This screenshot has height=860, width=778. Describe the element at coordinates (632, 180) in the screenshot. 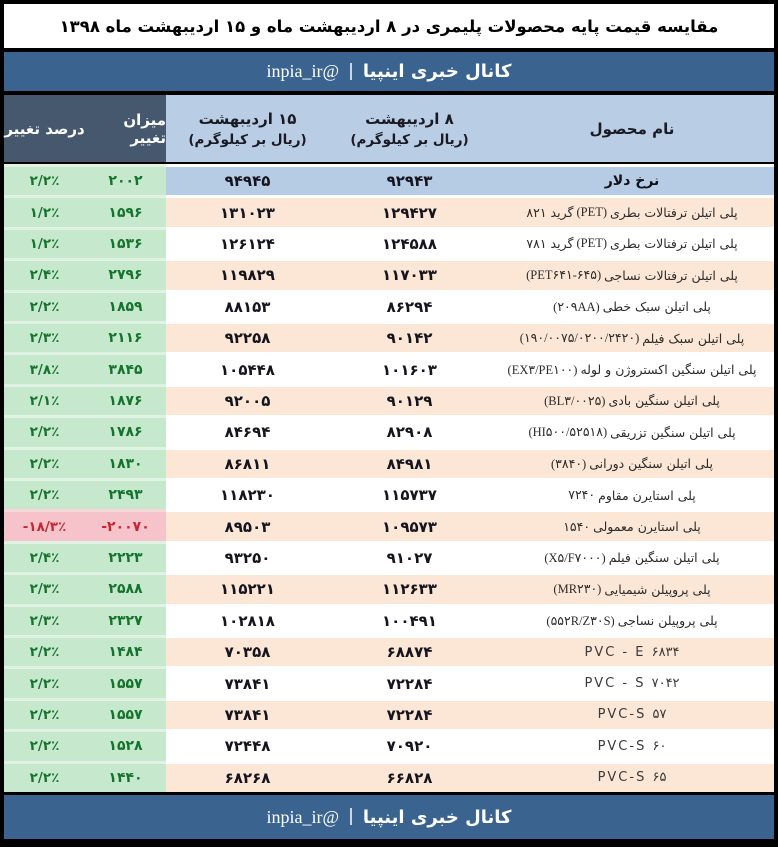

I see `product-name-cell: نرخ دلار` at that location.